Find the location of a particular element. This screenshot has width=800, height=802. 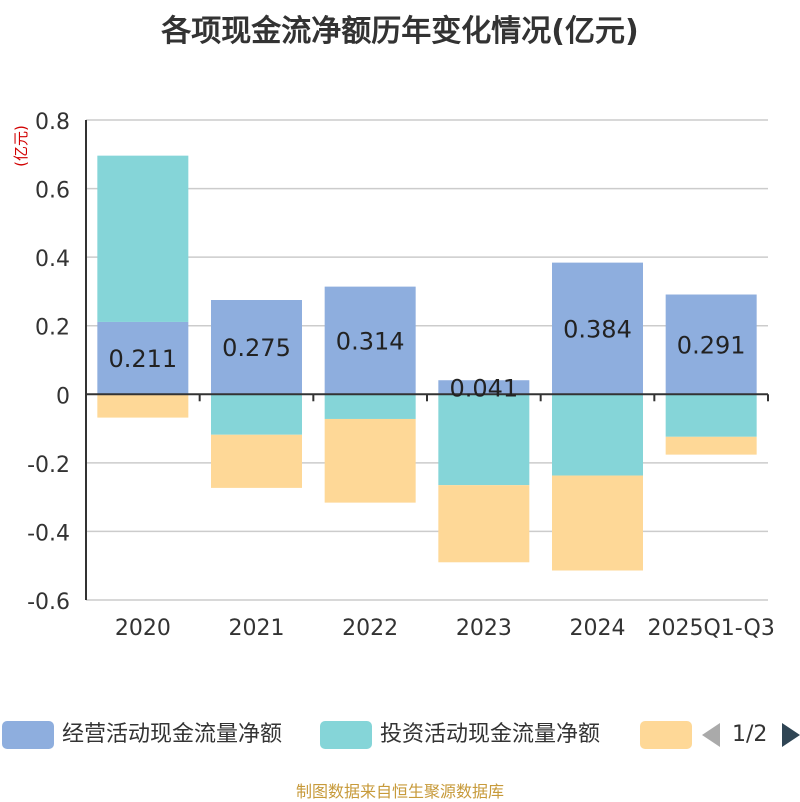

legend-prev-icon is located at coordinates (711, 735).